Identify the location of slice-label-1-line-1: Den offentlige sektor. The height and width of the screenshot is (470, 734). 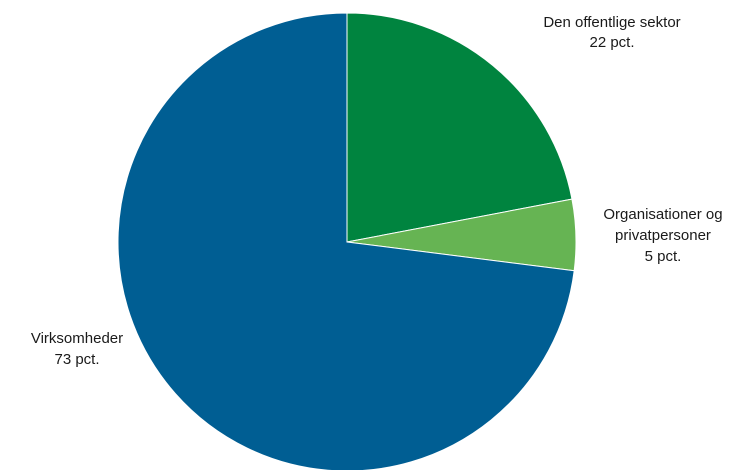
(611, 22).